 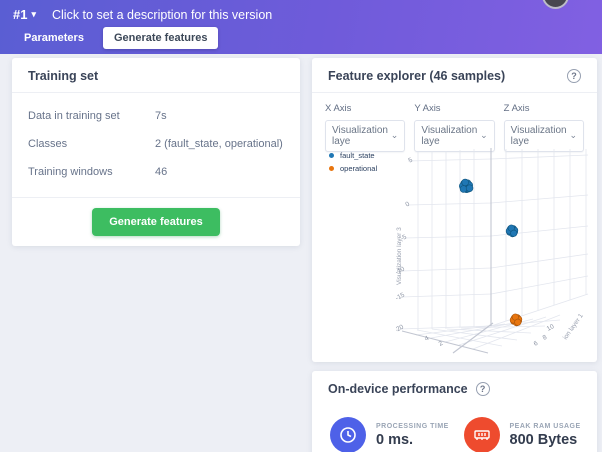 What do you see at coordinates (449, 136) in the screenshot?
I see `y-axis-select-value: Visualization laye` at bounding box center [449, 136].